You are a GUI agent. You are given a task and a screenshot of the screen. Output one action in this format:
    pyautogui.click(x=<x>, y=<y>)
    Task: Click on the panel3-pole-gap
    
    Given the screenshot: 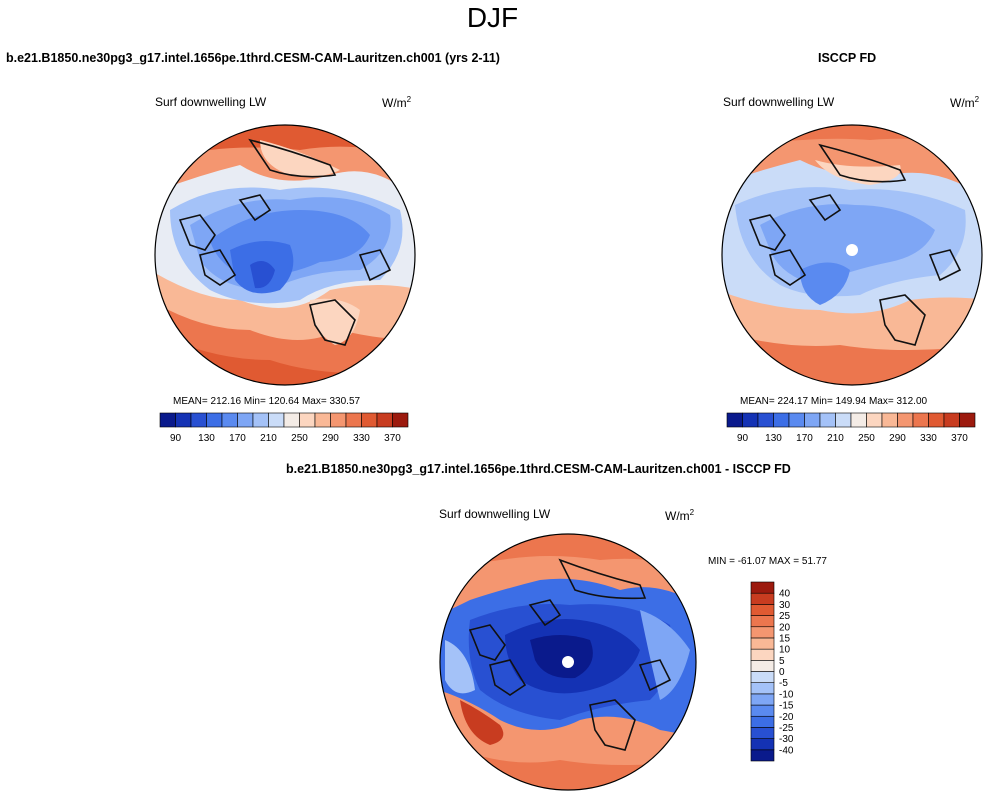 What is the action you would take?
    pyautogui.click(x=568, y=662)
    